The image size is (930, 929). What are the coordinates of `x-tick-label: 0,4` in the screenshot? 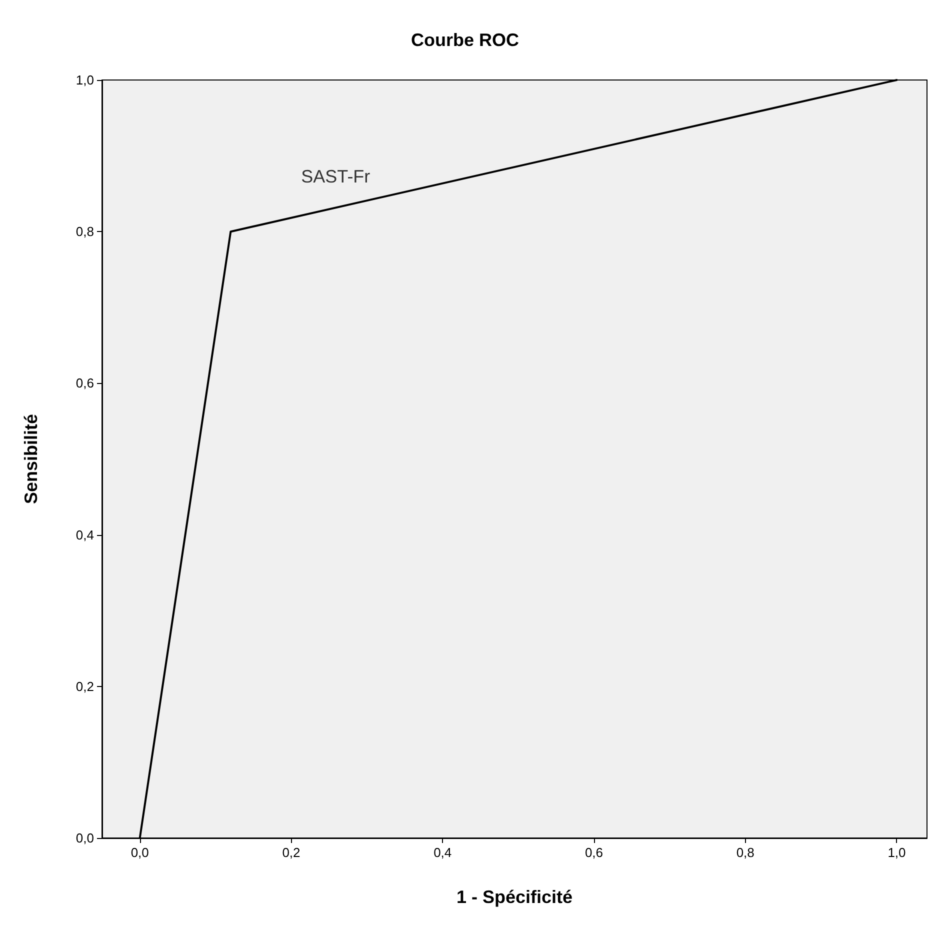 It's located at (443, 852).